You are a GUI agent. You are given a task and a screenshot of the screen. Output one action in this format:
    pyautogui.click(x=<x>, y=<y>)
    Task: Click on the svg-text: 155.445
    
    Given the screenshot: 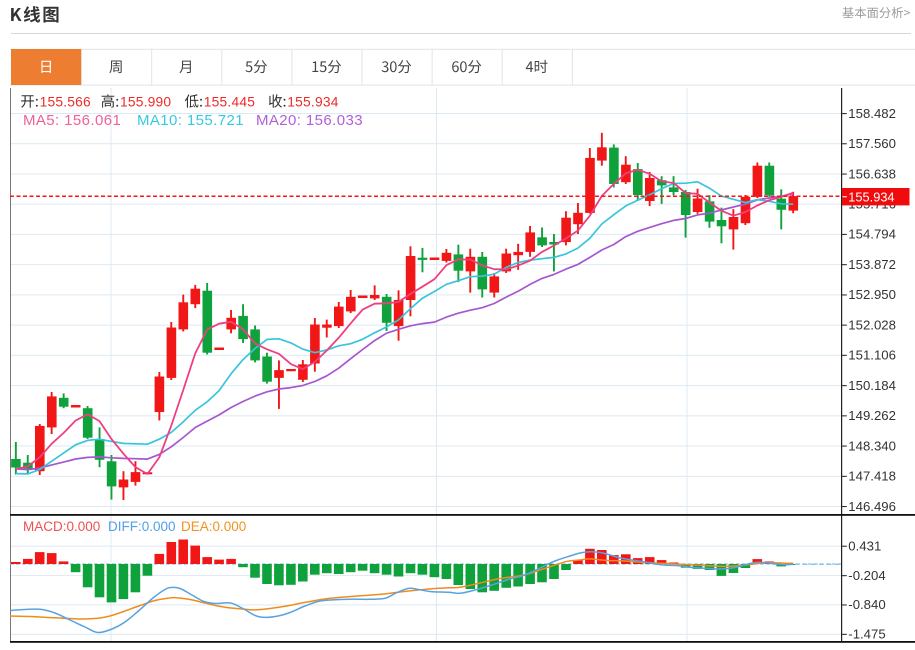 What is the action you would take?
    pyautogui.click(x=229, y=102)
    